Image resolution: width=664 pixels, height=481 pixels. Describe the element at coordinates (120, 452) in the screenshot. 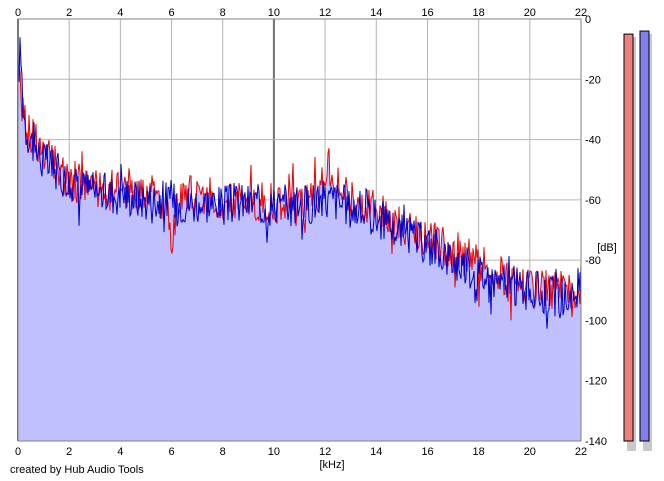

I see `x-tick-label-bottom: 4` at that location.